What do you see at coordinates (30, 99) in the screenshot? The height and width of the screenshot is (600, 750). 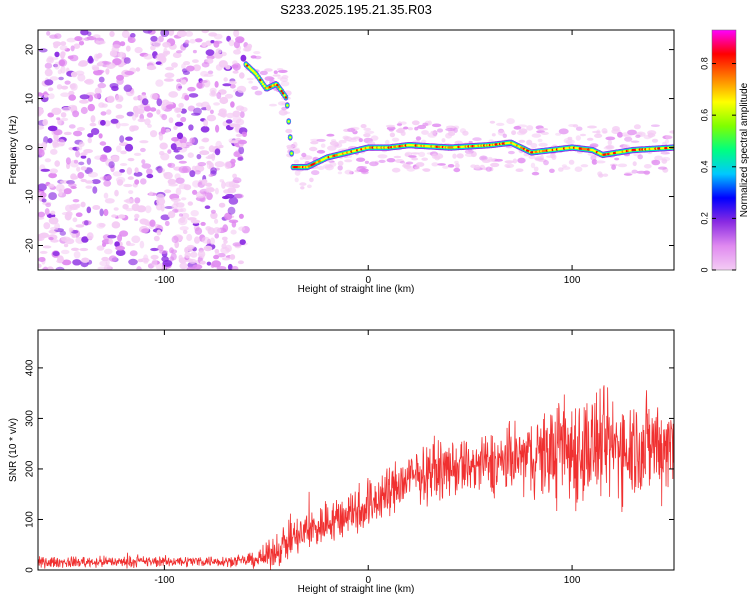 I see `spectrogram-y-tick-label: 10` at bounding box center [30, 99].